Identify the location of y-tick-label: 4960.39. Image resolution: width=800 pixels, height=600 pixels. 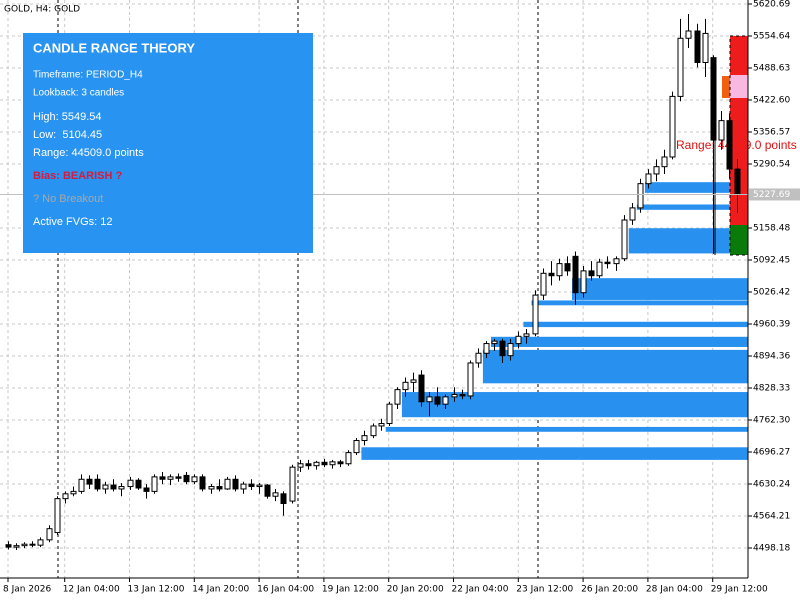
(771, 325).